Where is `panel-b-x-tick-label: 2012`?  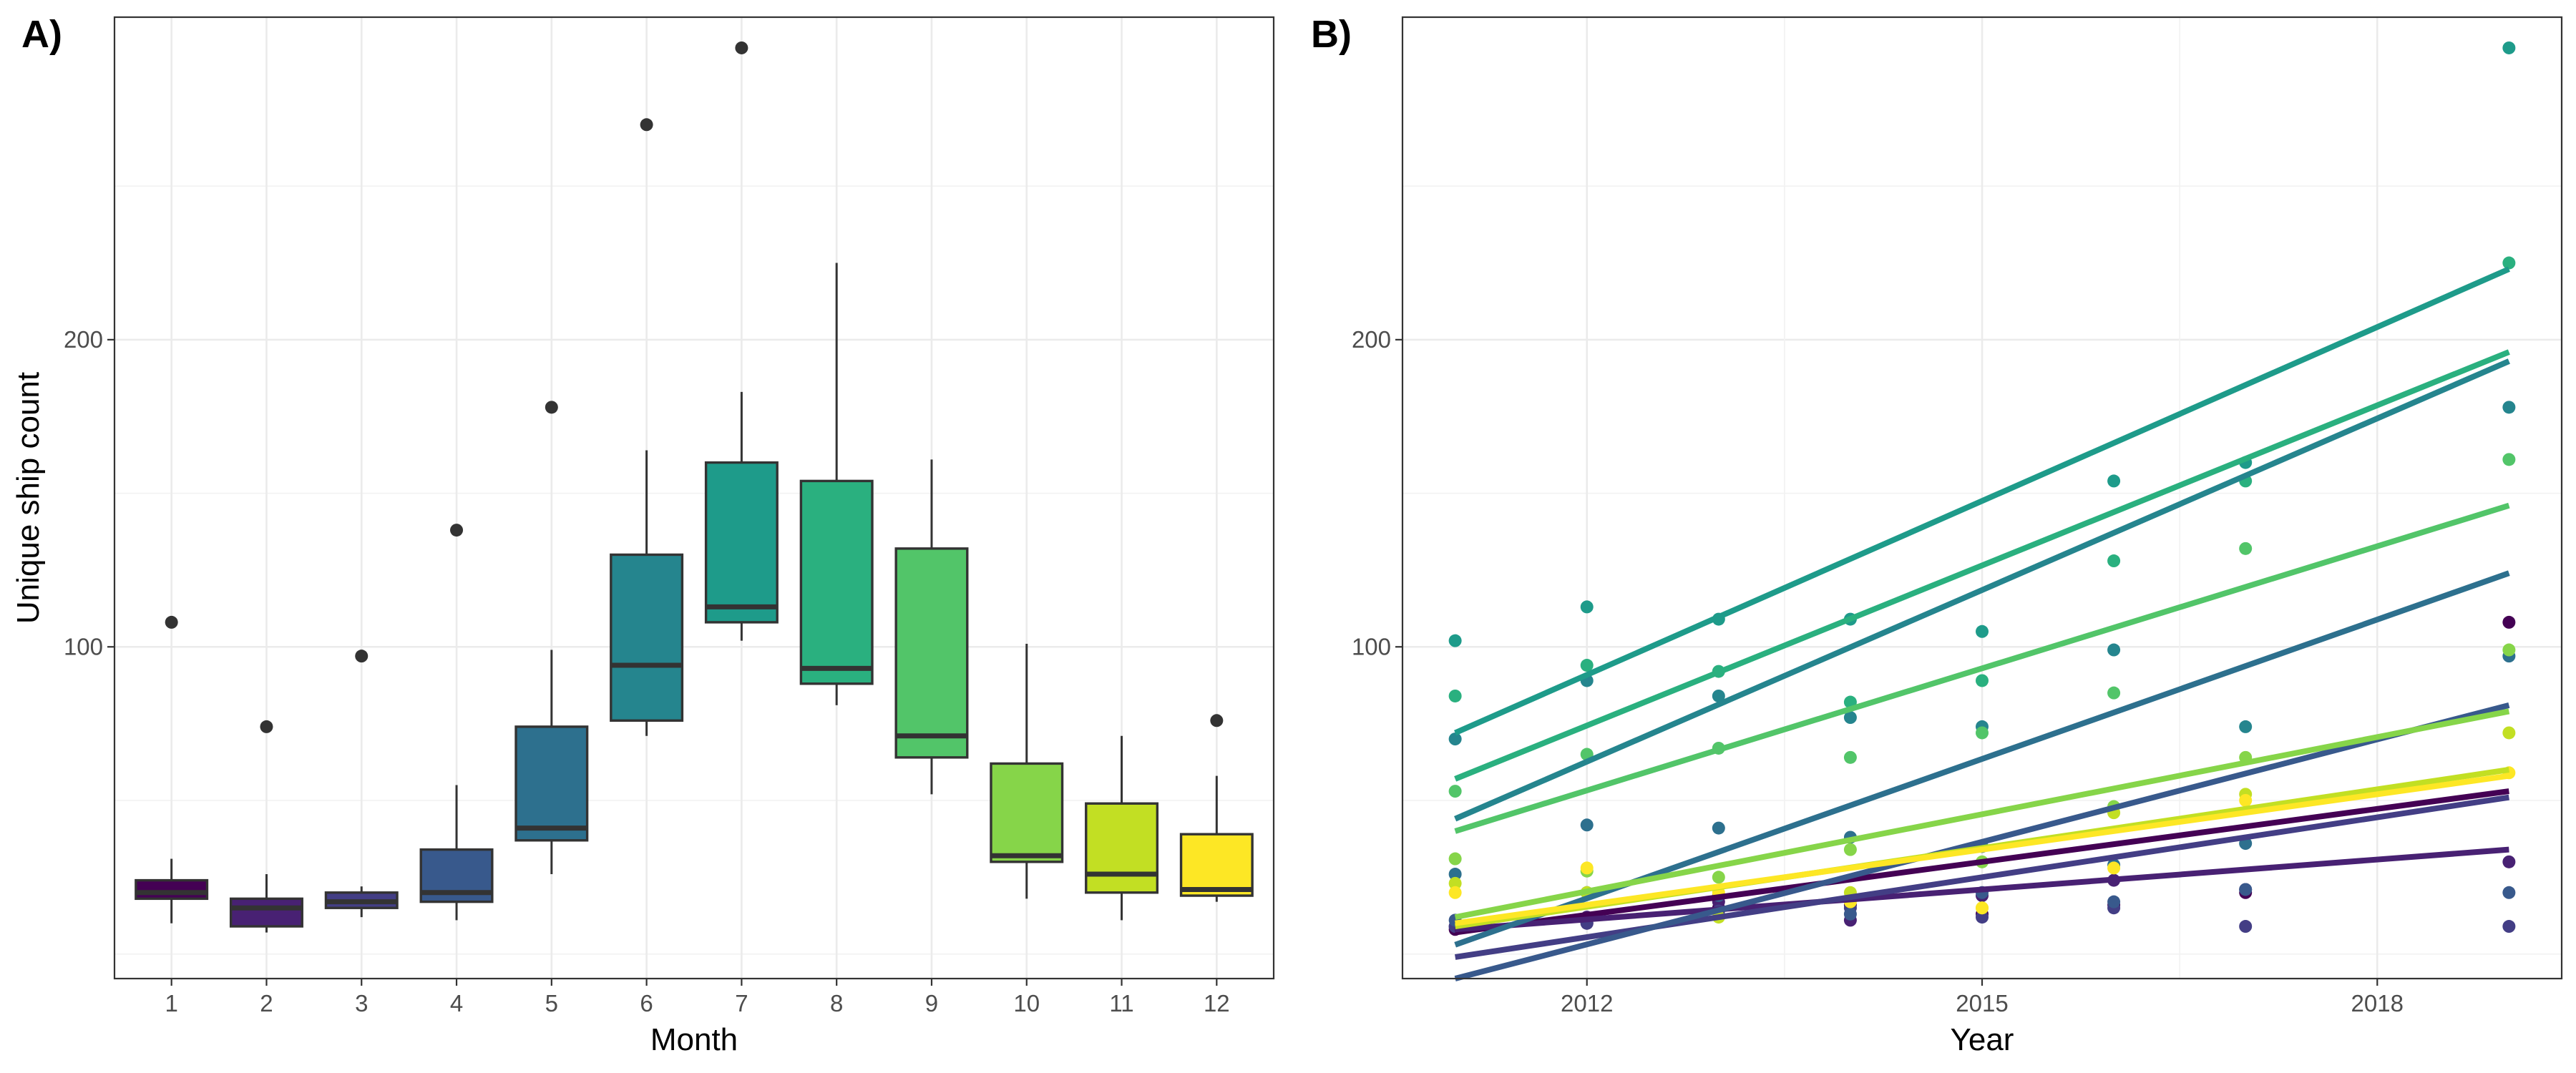 panel-b-x-tick-label: 2012 is located at coordinates (1587, 1003).